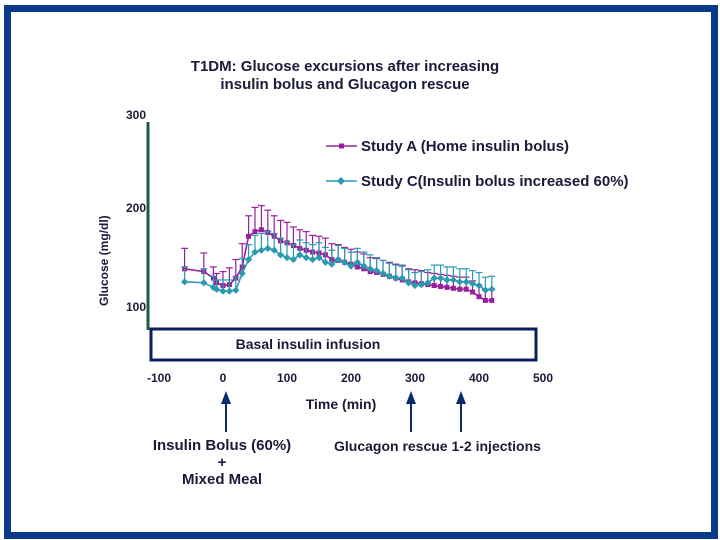  I want to click on y-tick-label-200: 200, so click(136, 208).